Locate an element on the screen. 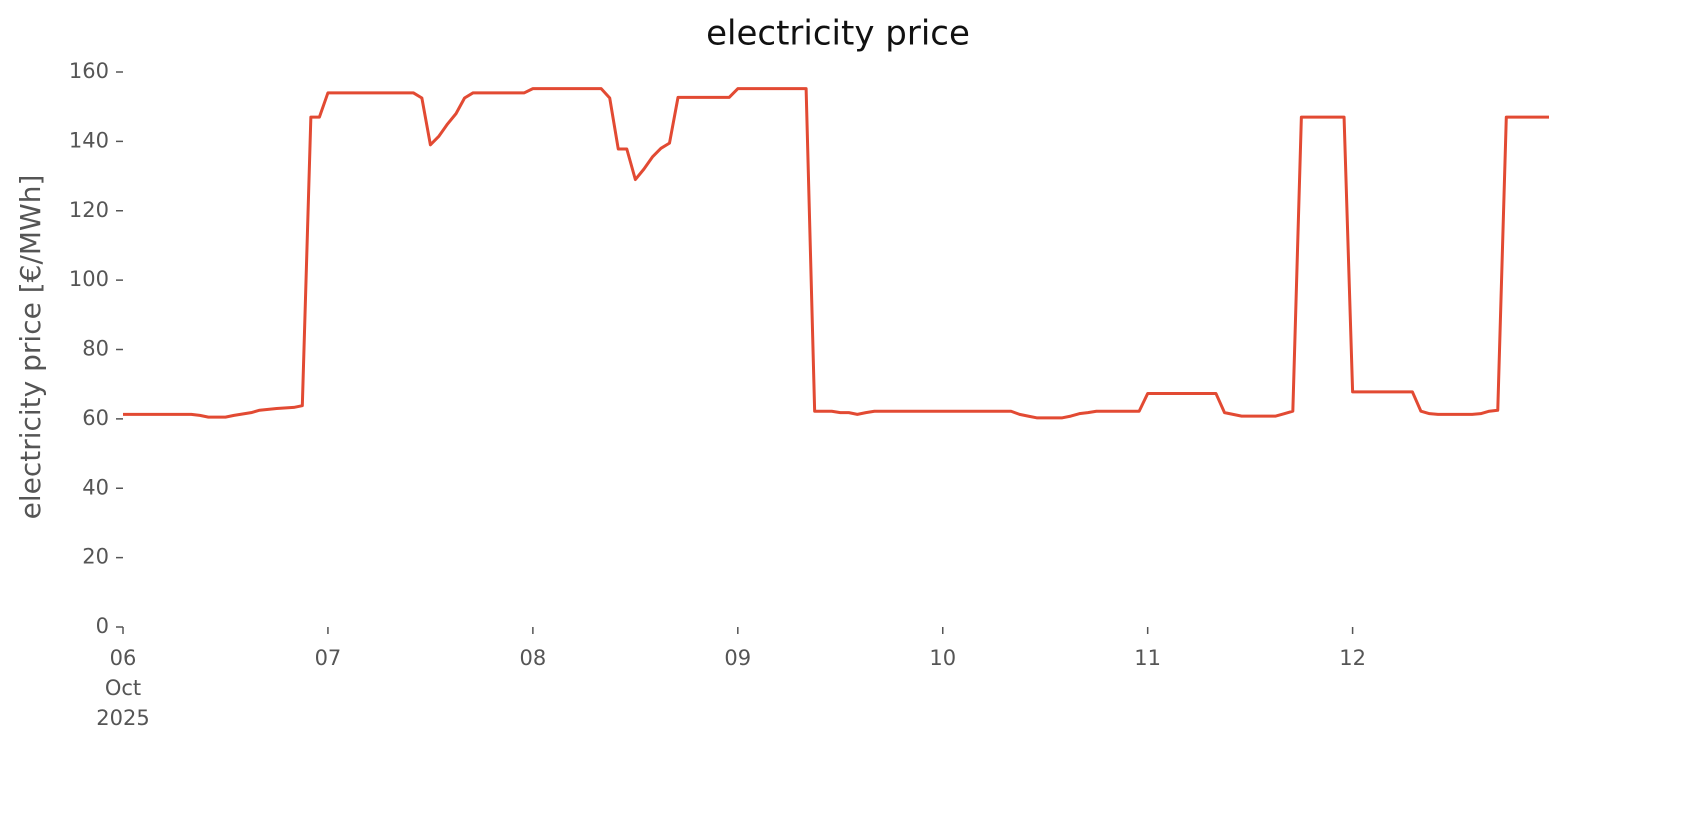 This screenshot has width=1706, height=815. y-tick-label: 20 is located at coordinates (95, 557).